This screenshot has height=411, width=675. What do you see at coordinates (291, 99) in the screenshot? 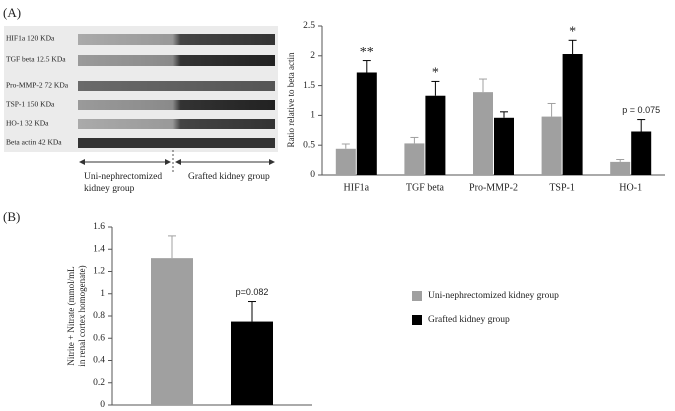
I see `y-axis-label: Ratio relative to beta actin` at bounding box center [291, 99].